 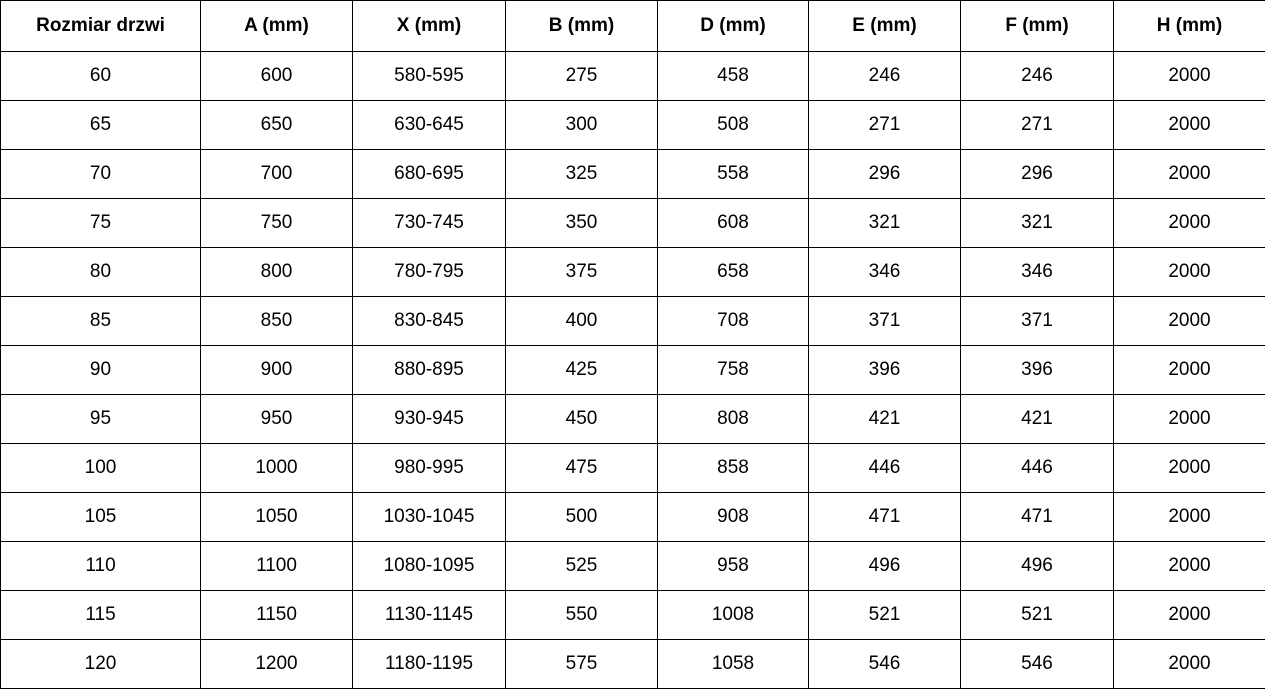 What do you see at coordinates (429, 615) in the screenshot?
I see `cell-r11-c2: 1130-1145` at bounding box center [429, 615].